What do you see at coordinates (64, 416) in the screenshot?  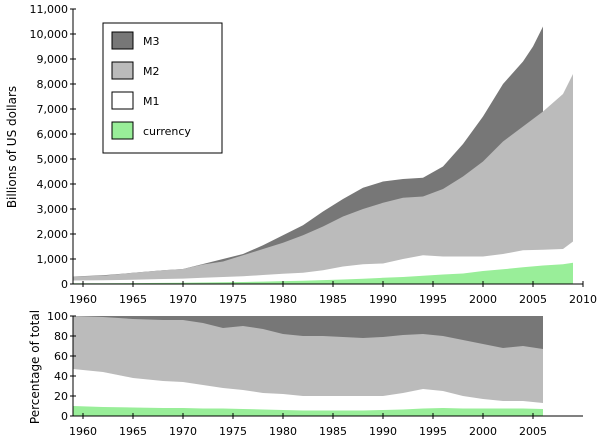 I see `bottom-y-tick-label: 0` at bounding box center [64, 416].